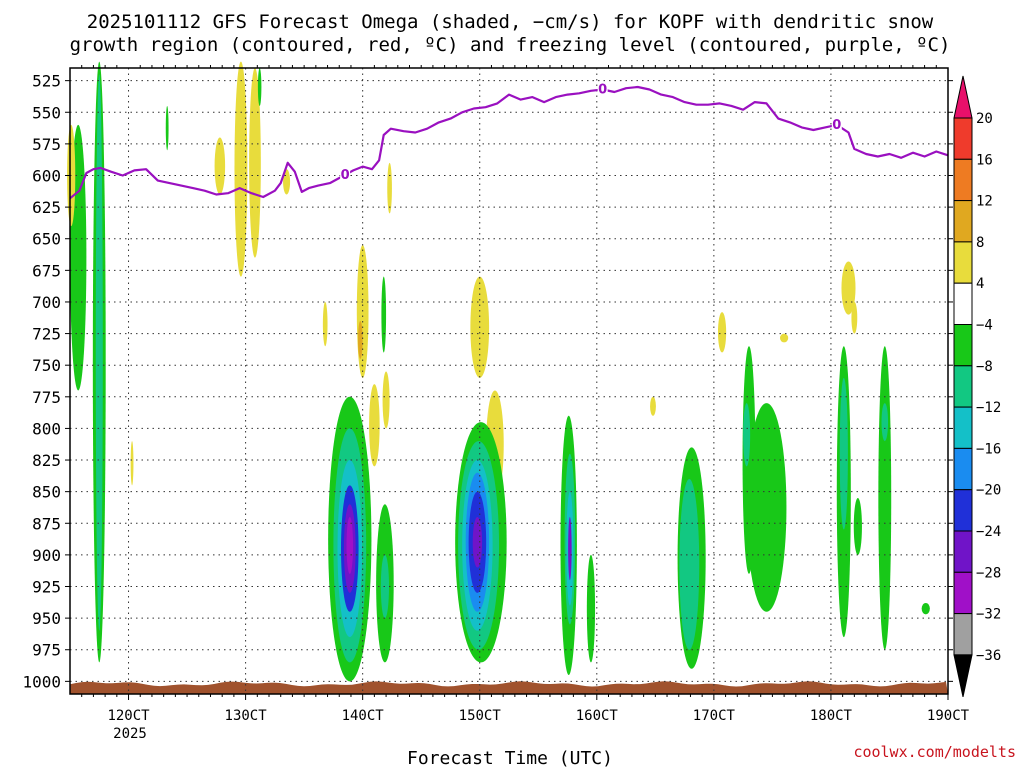 Image resolution: width=1024 pixels, height=768 pixels. Describe the element at coordinates (46, 81) in the screenshot. I see `y-tick-label: 525` at that location.